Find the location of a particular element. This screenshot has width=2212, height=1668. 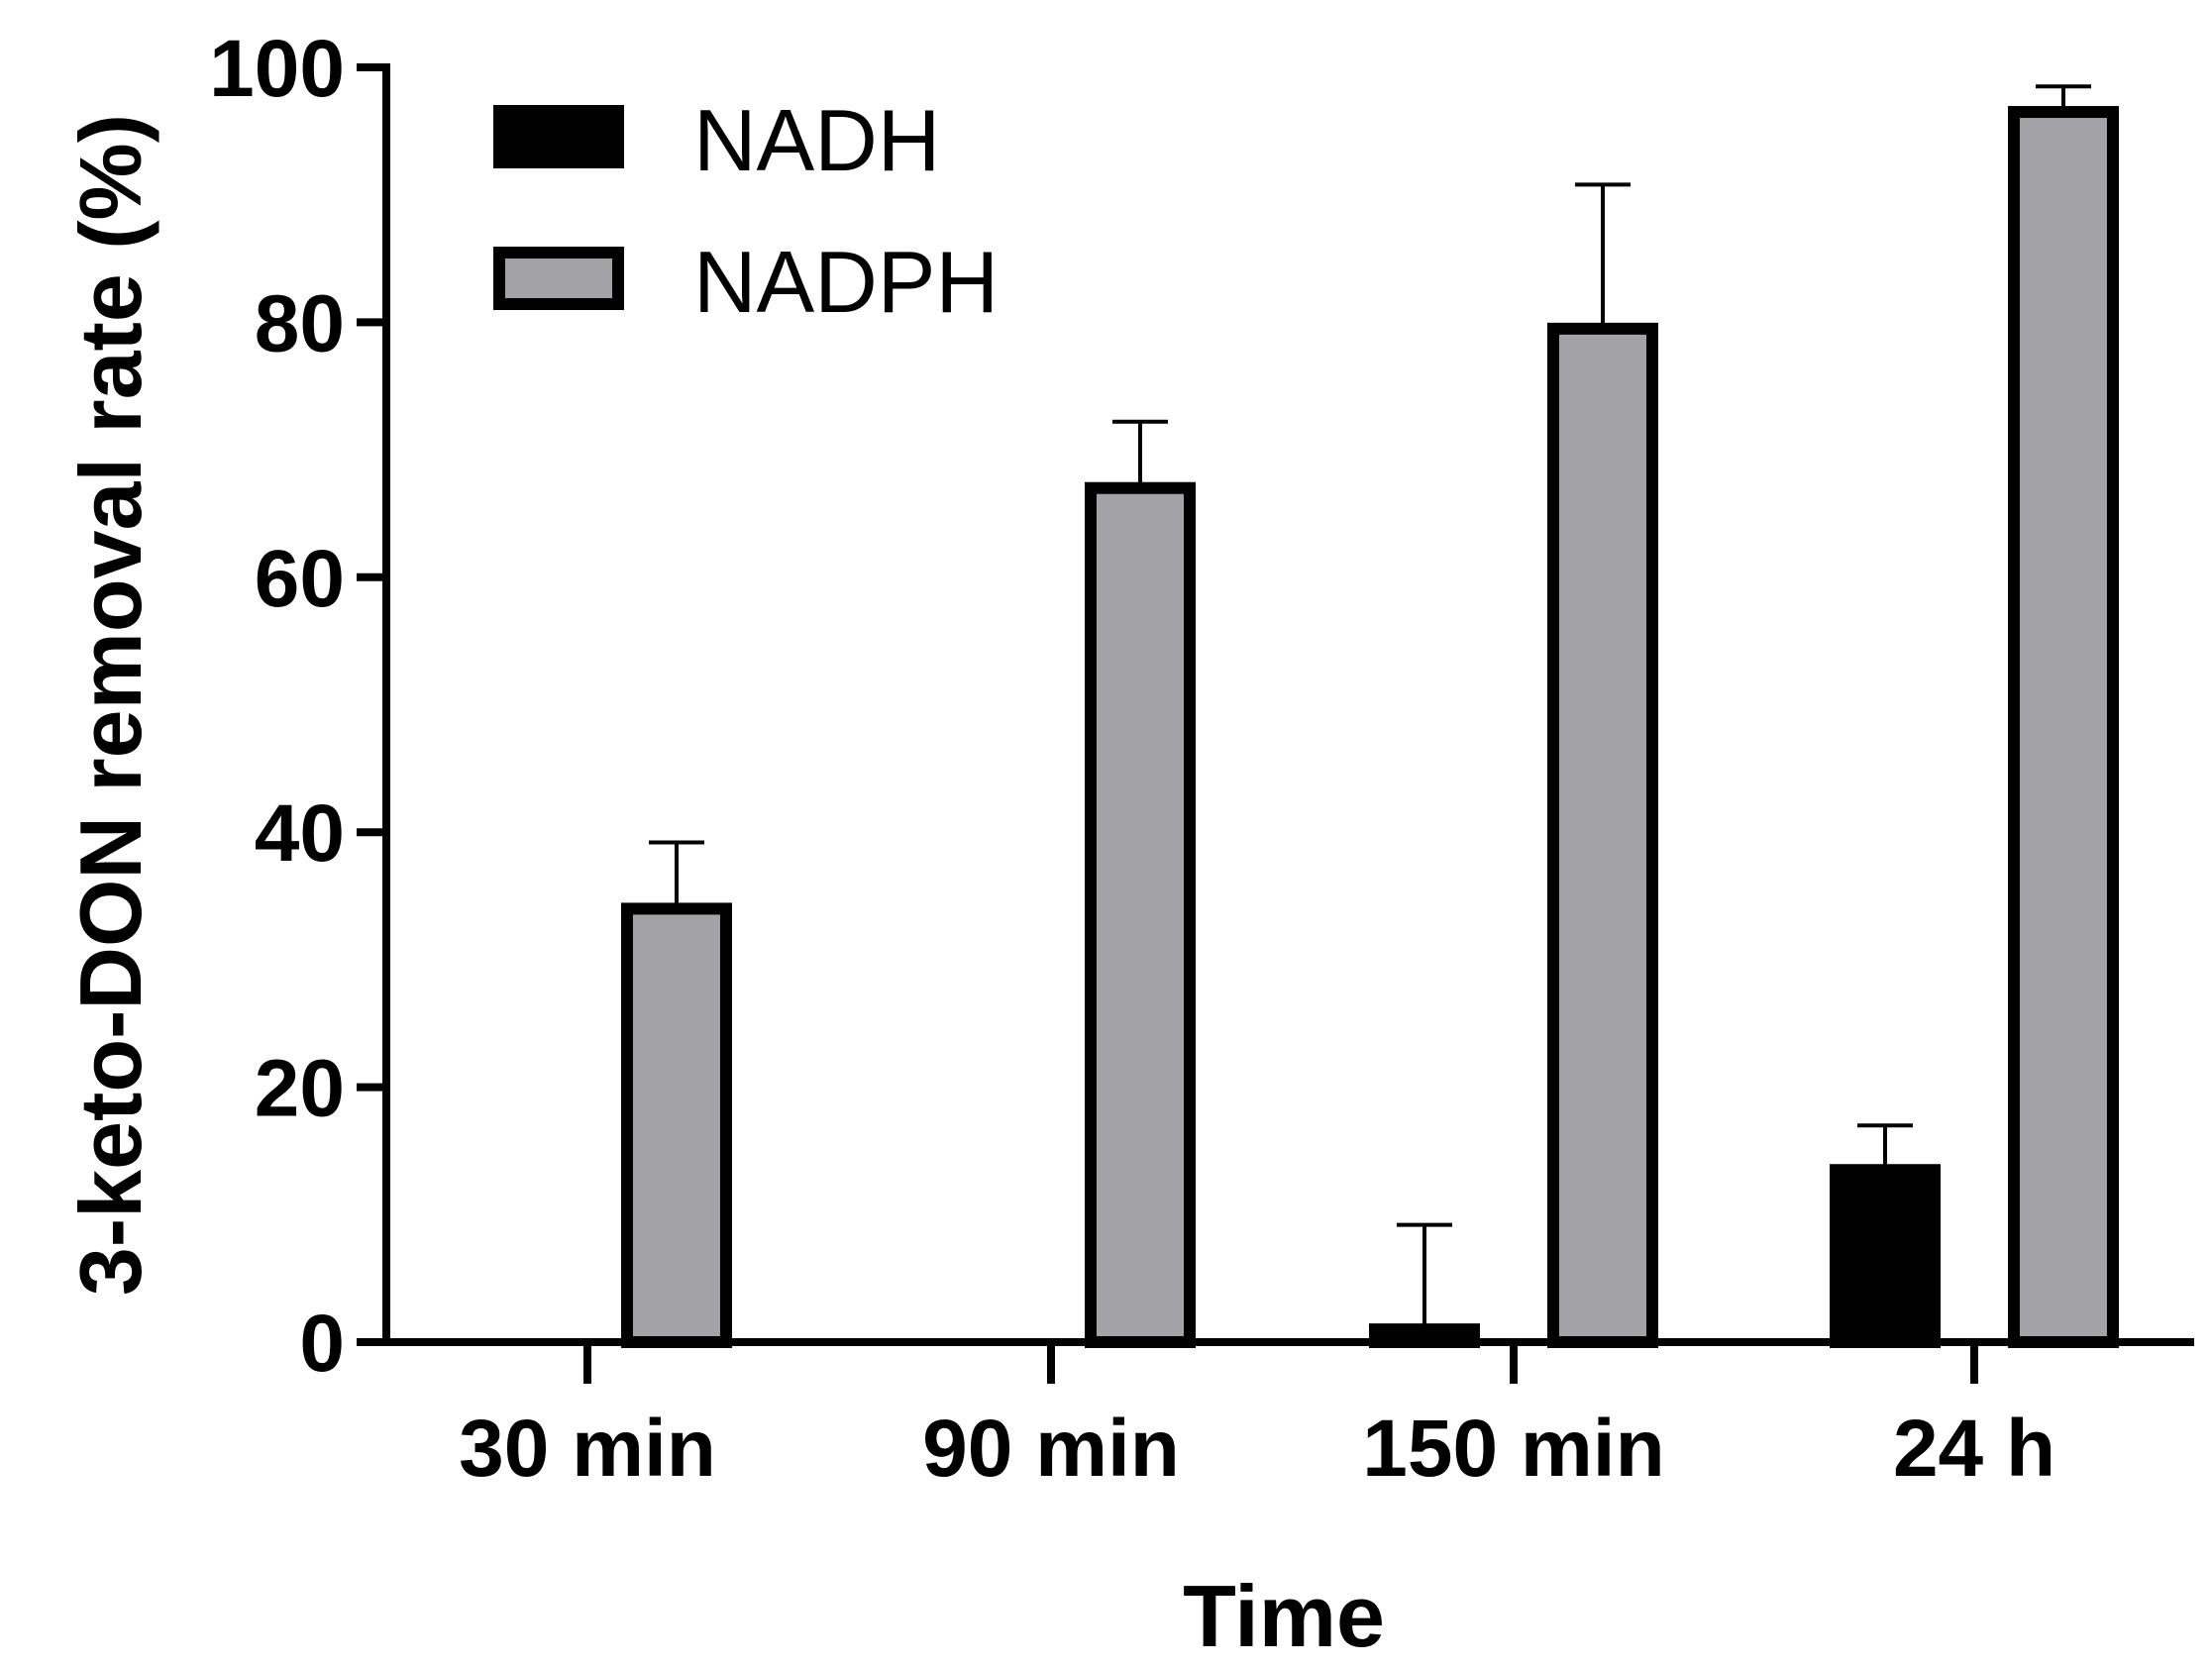

x-axis-title: Time is located at coordinates (1284, 1616).